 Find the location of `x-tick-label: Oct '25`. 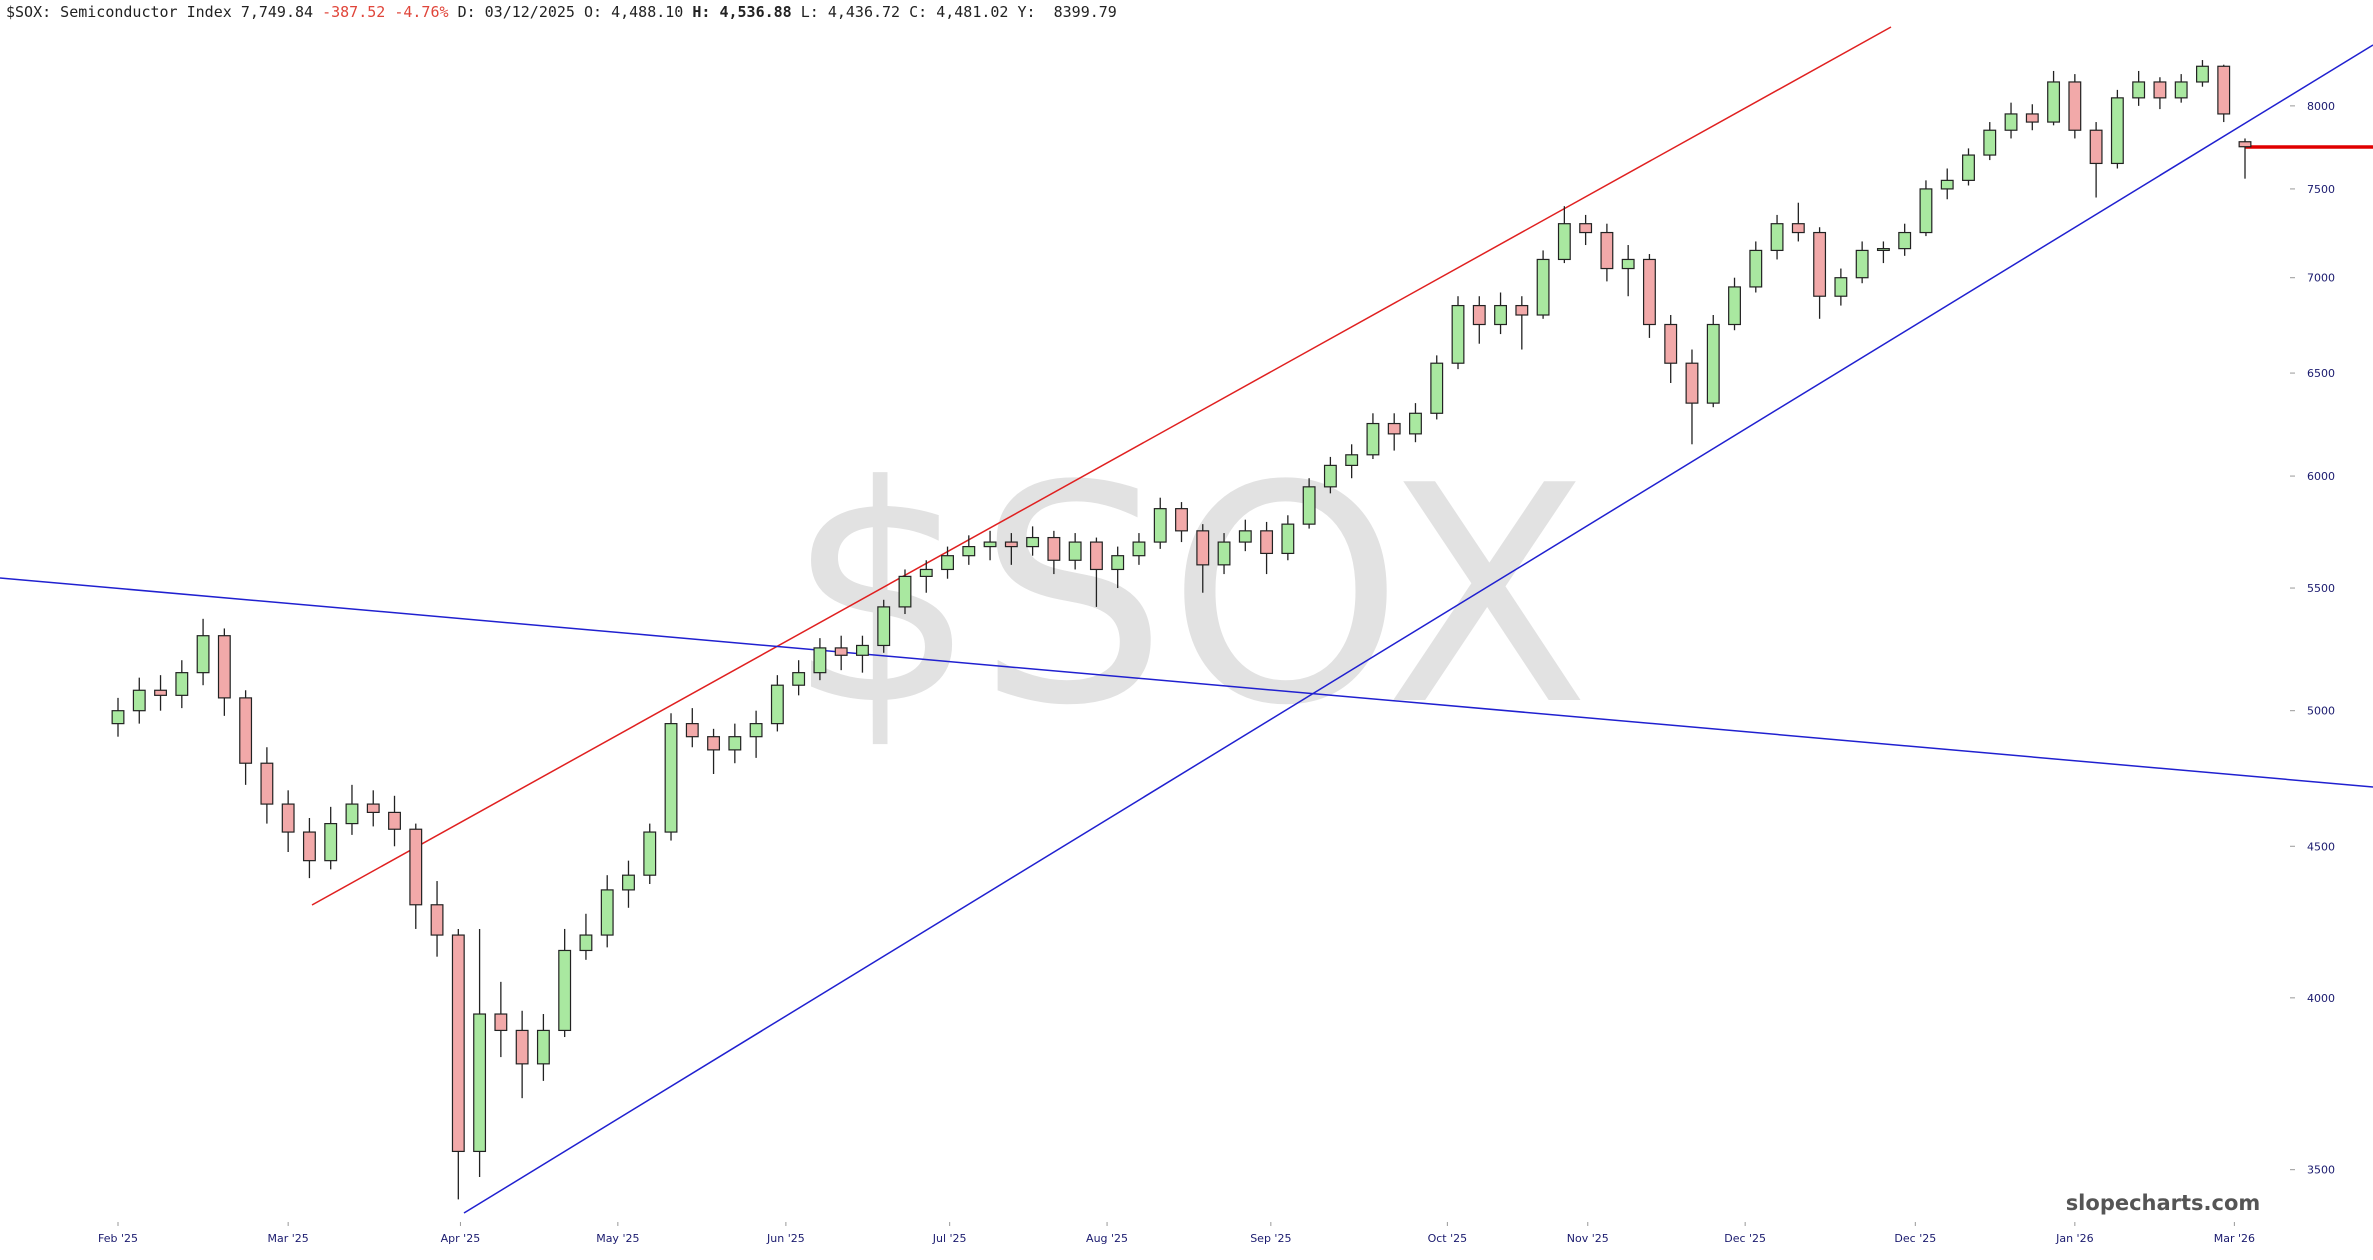

x-tick-label: Oct '25 is located at coordinates (1448, 1238).